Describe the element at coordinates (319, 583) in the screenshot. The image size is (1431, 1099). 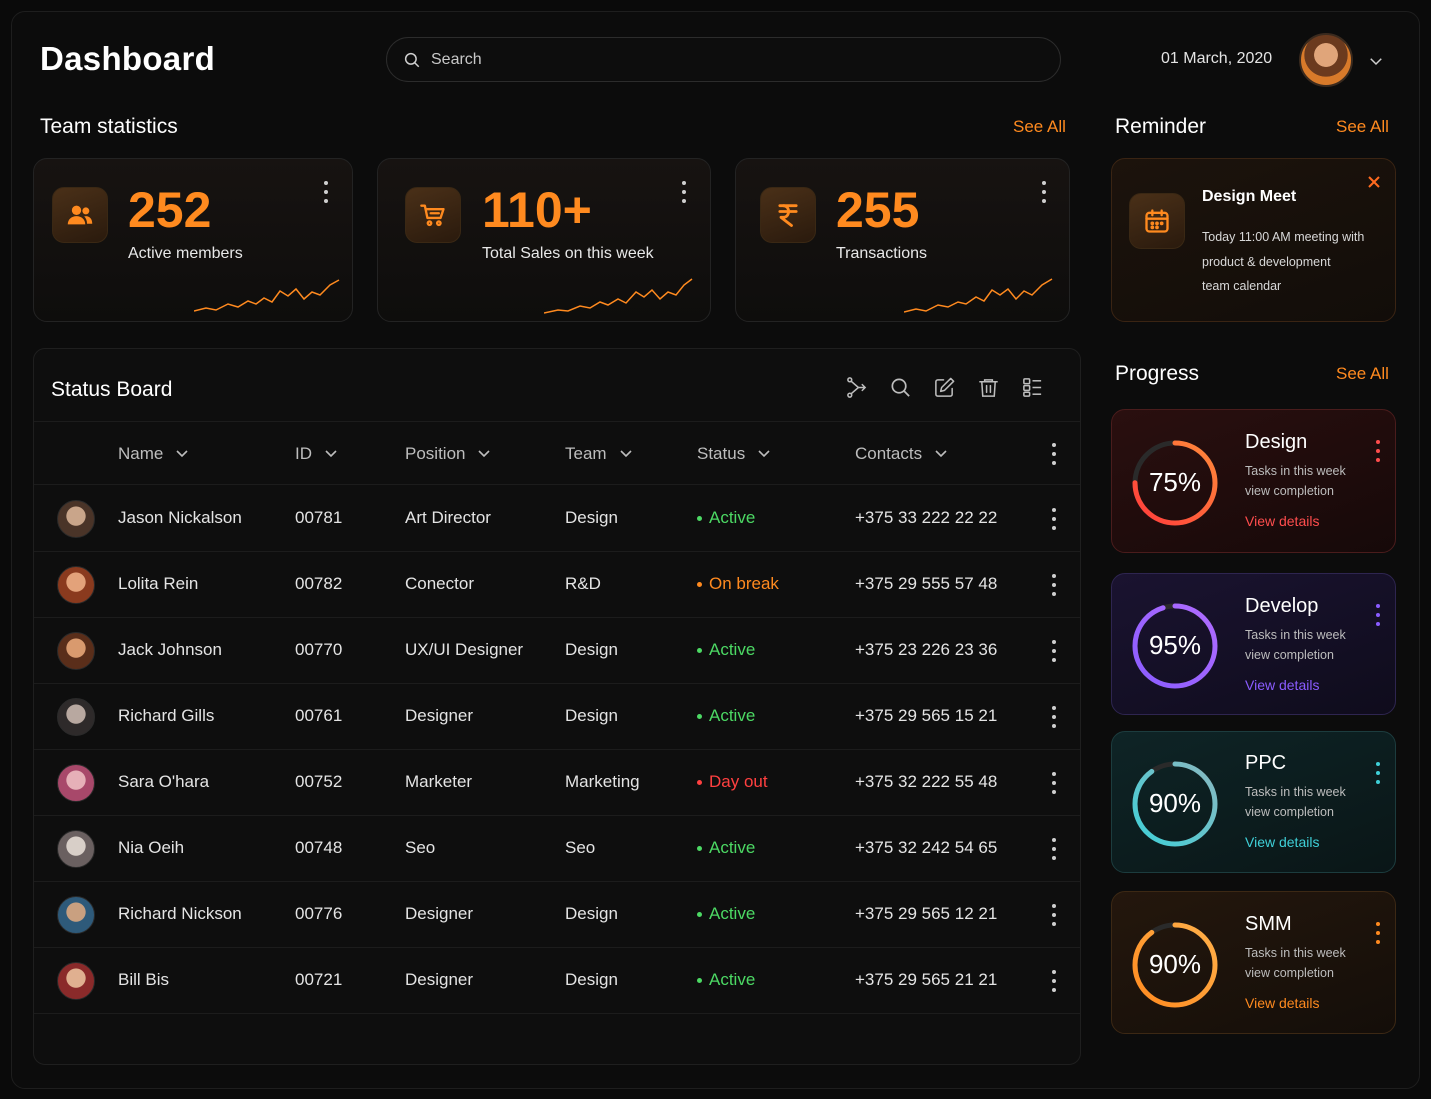
I see `cell-id: 00782` at that location.